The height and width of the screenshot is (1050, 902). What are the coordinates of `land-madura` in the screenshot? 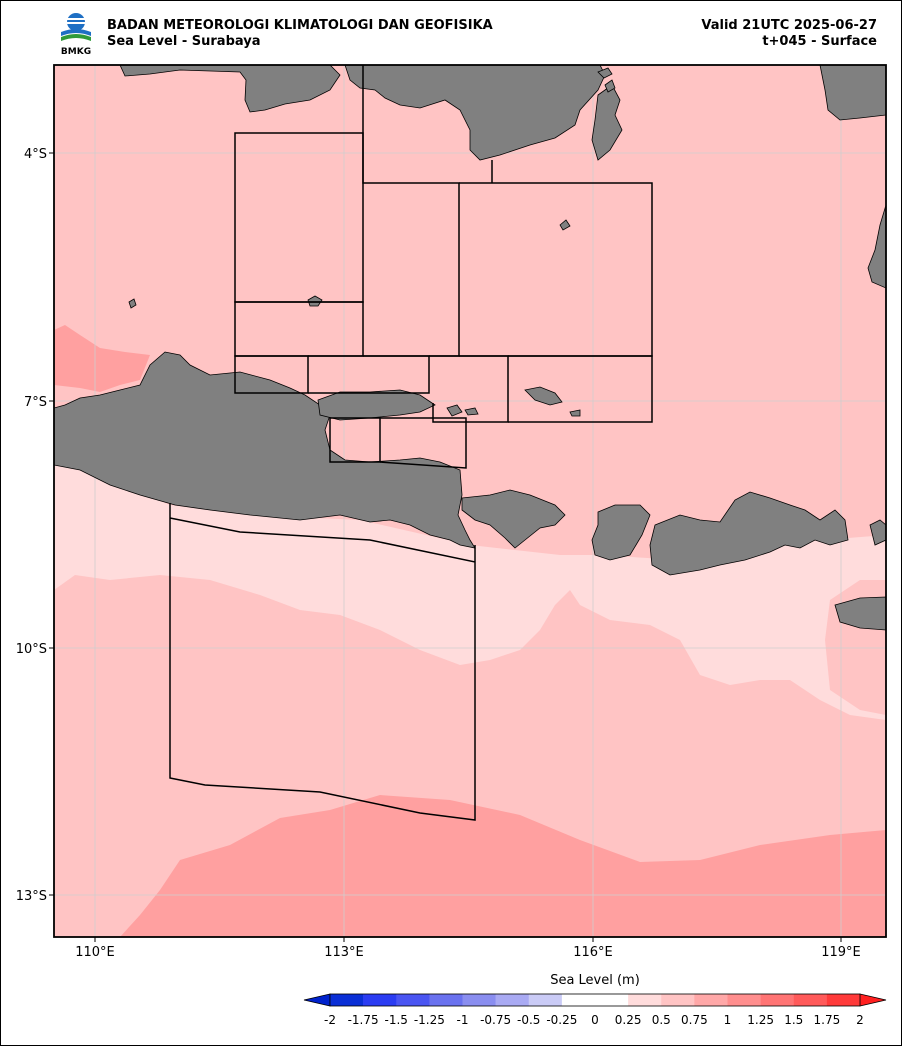 It's located at (376, 405).